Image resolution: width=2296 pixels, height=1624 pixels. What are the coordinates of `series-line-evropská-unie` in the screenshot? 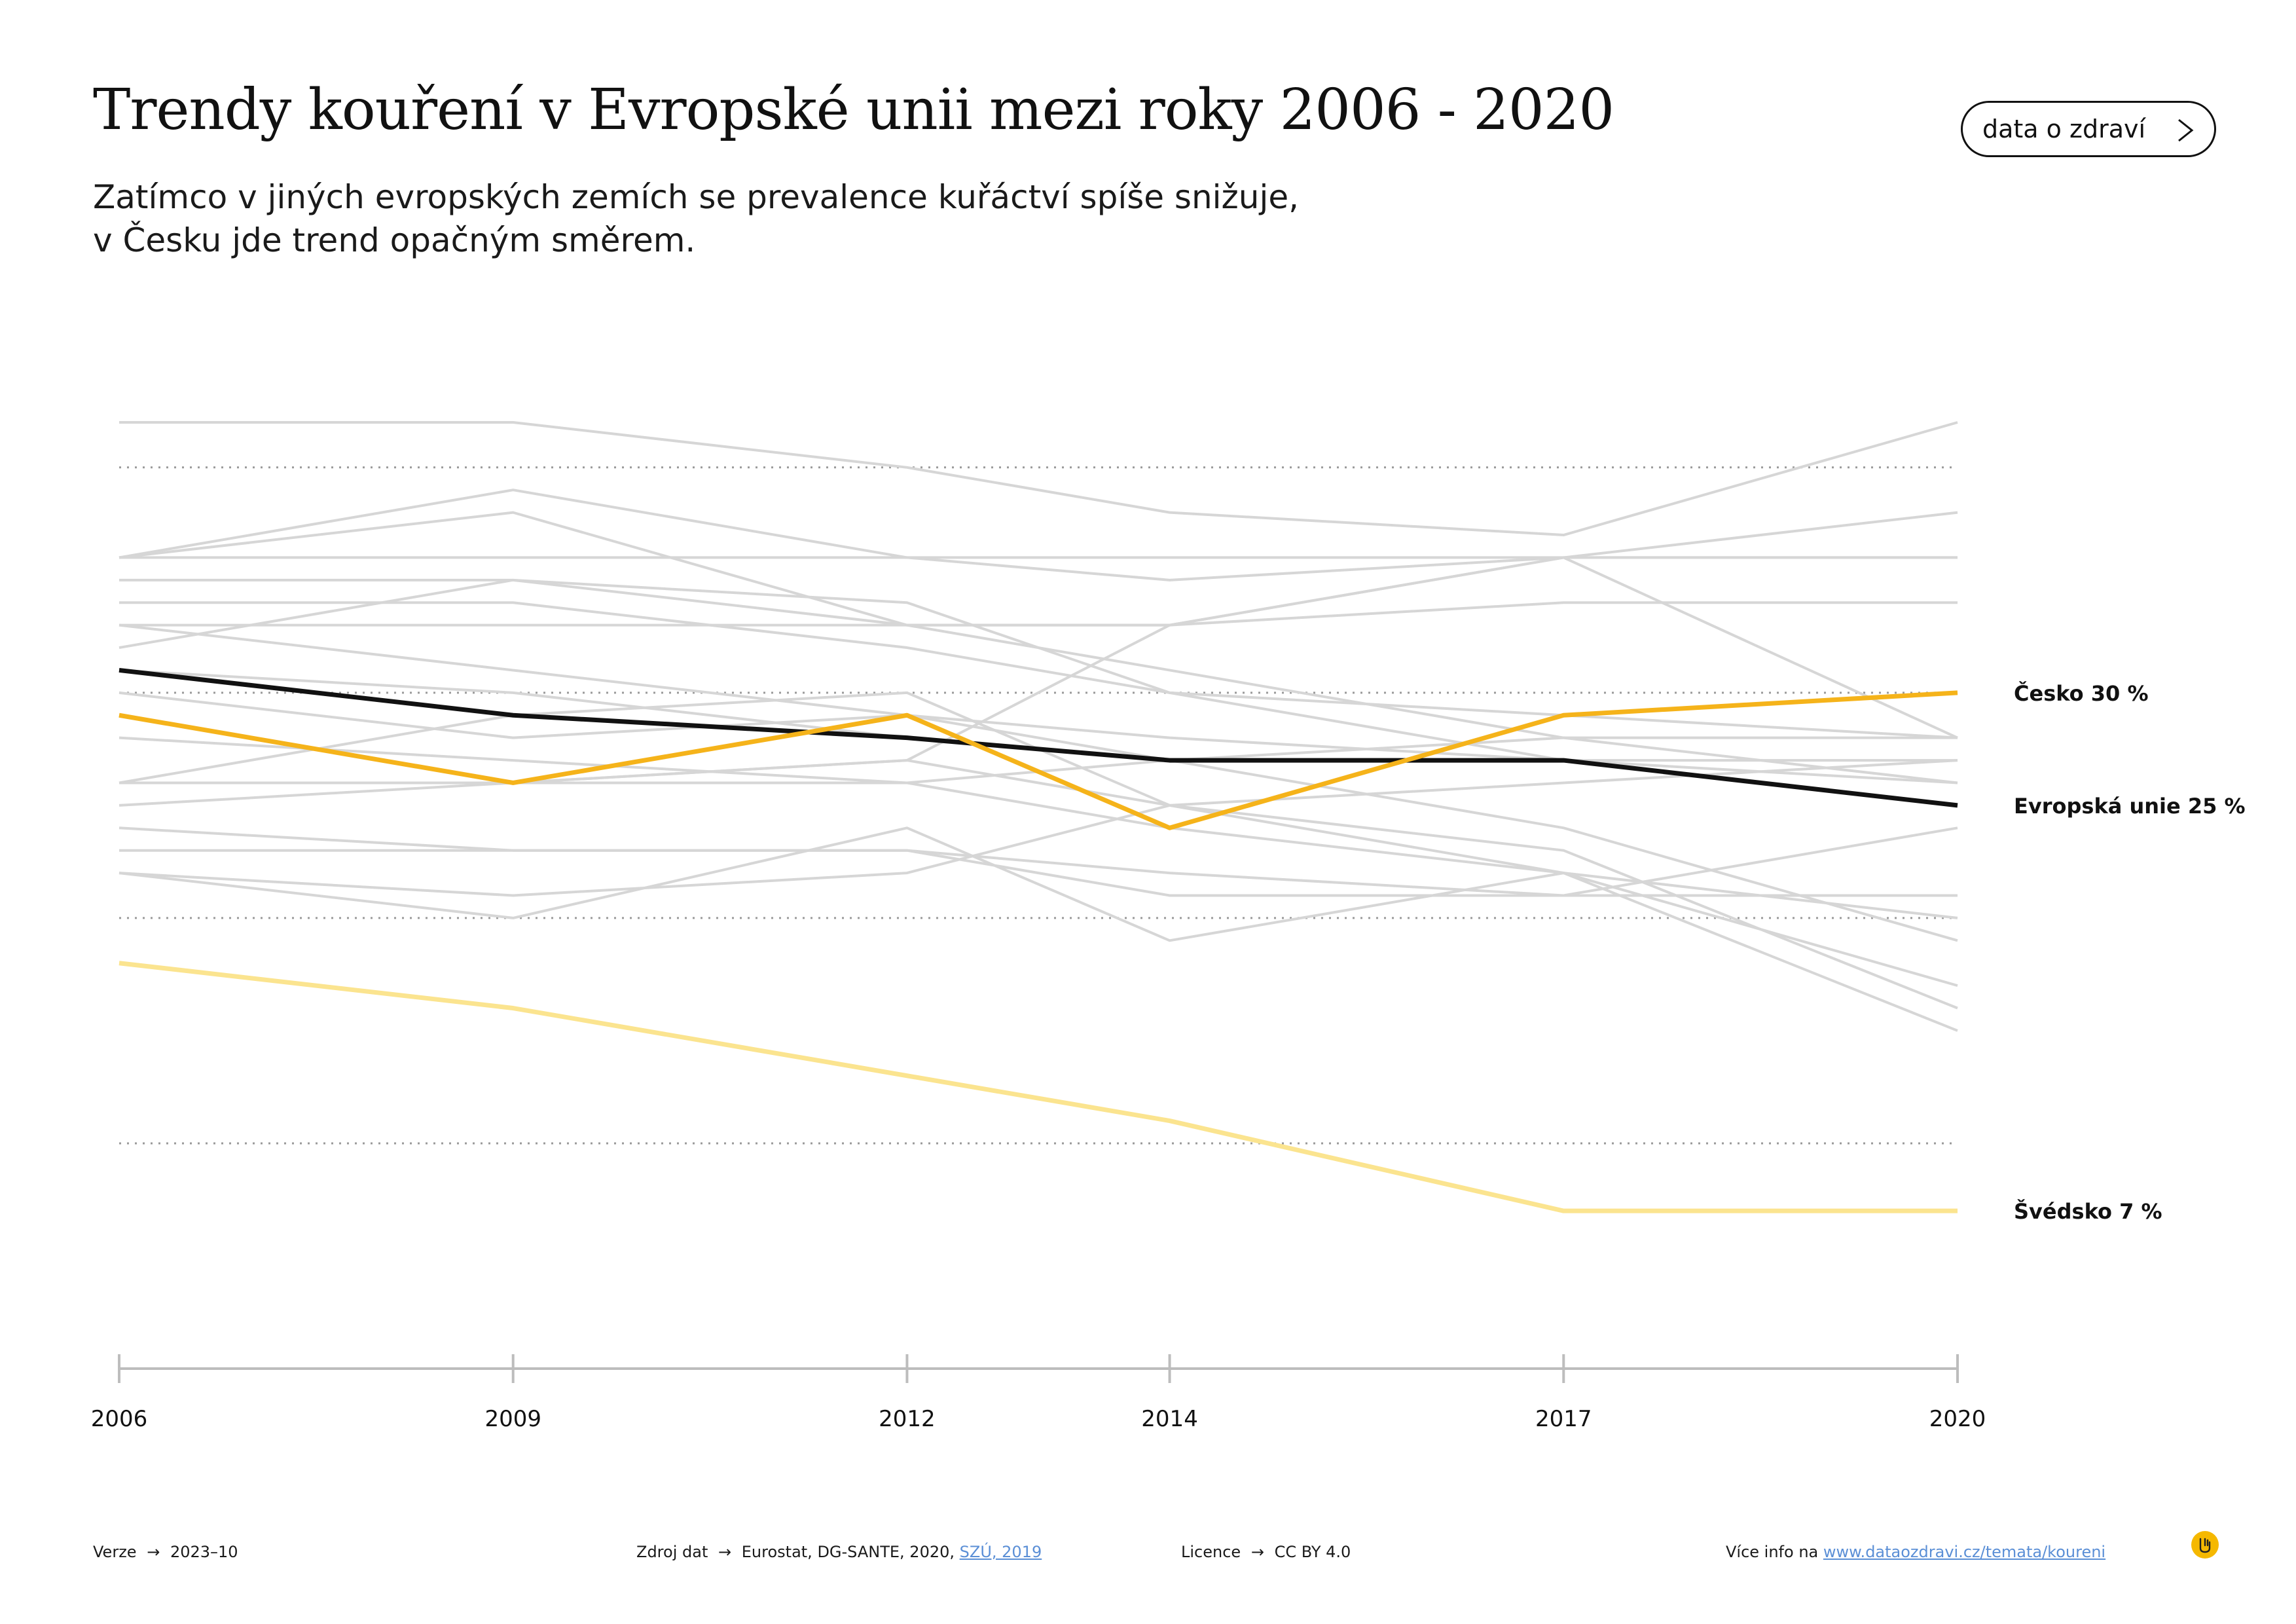 It's located at (1038, 737).